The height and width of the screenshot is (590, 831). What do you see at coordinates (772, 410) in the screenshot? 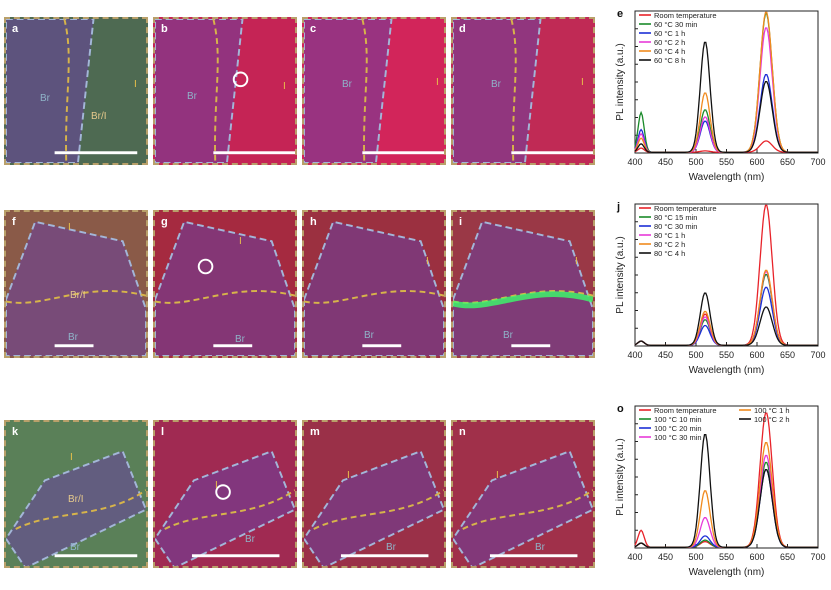
I see `legend-entry: 100 °C 1 h` at bounding box center [772, 410].